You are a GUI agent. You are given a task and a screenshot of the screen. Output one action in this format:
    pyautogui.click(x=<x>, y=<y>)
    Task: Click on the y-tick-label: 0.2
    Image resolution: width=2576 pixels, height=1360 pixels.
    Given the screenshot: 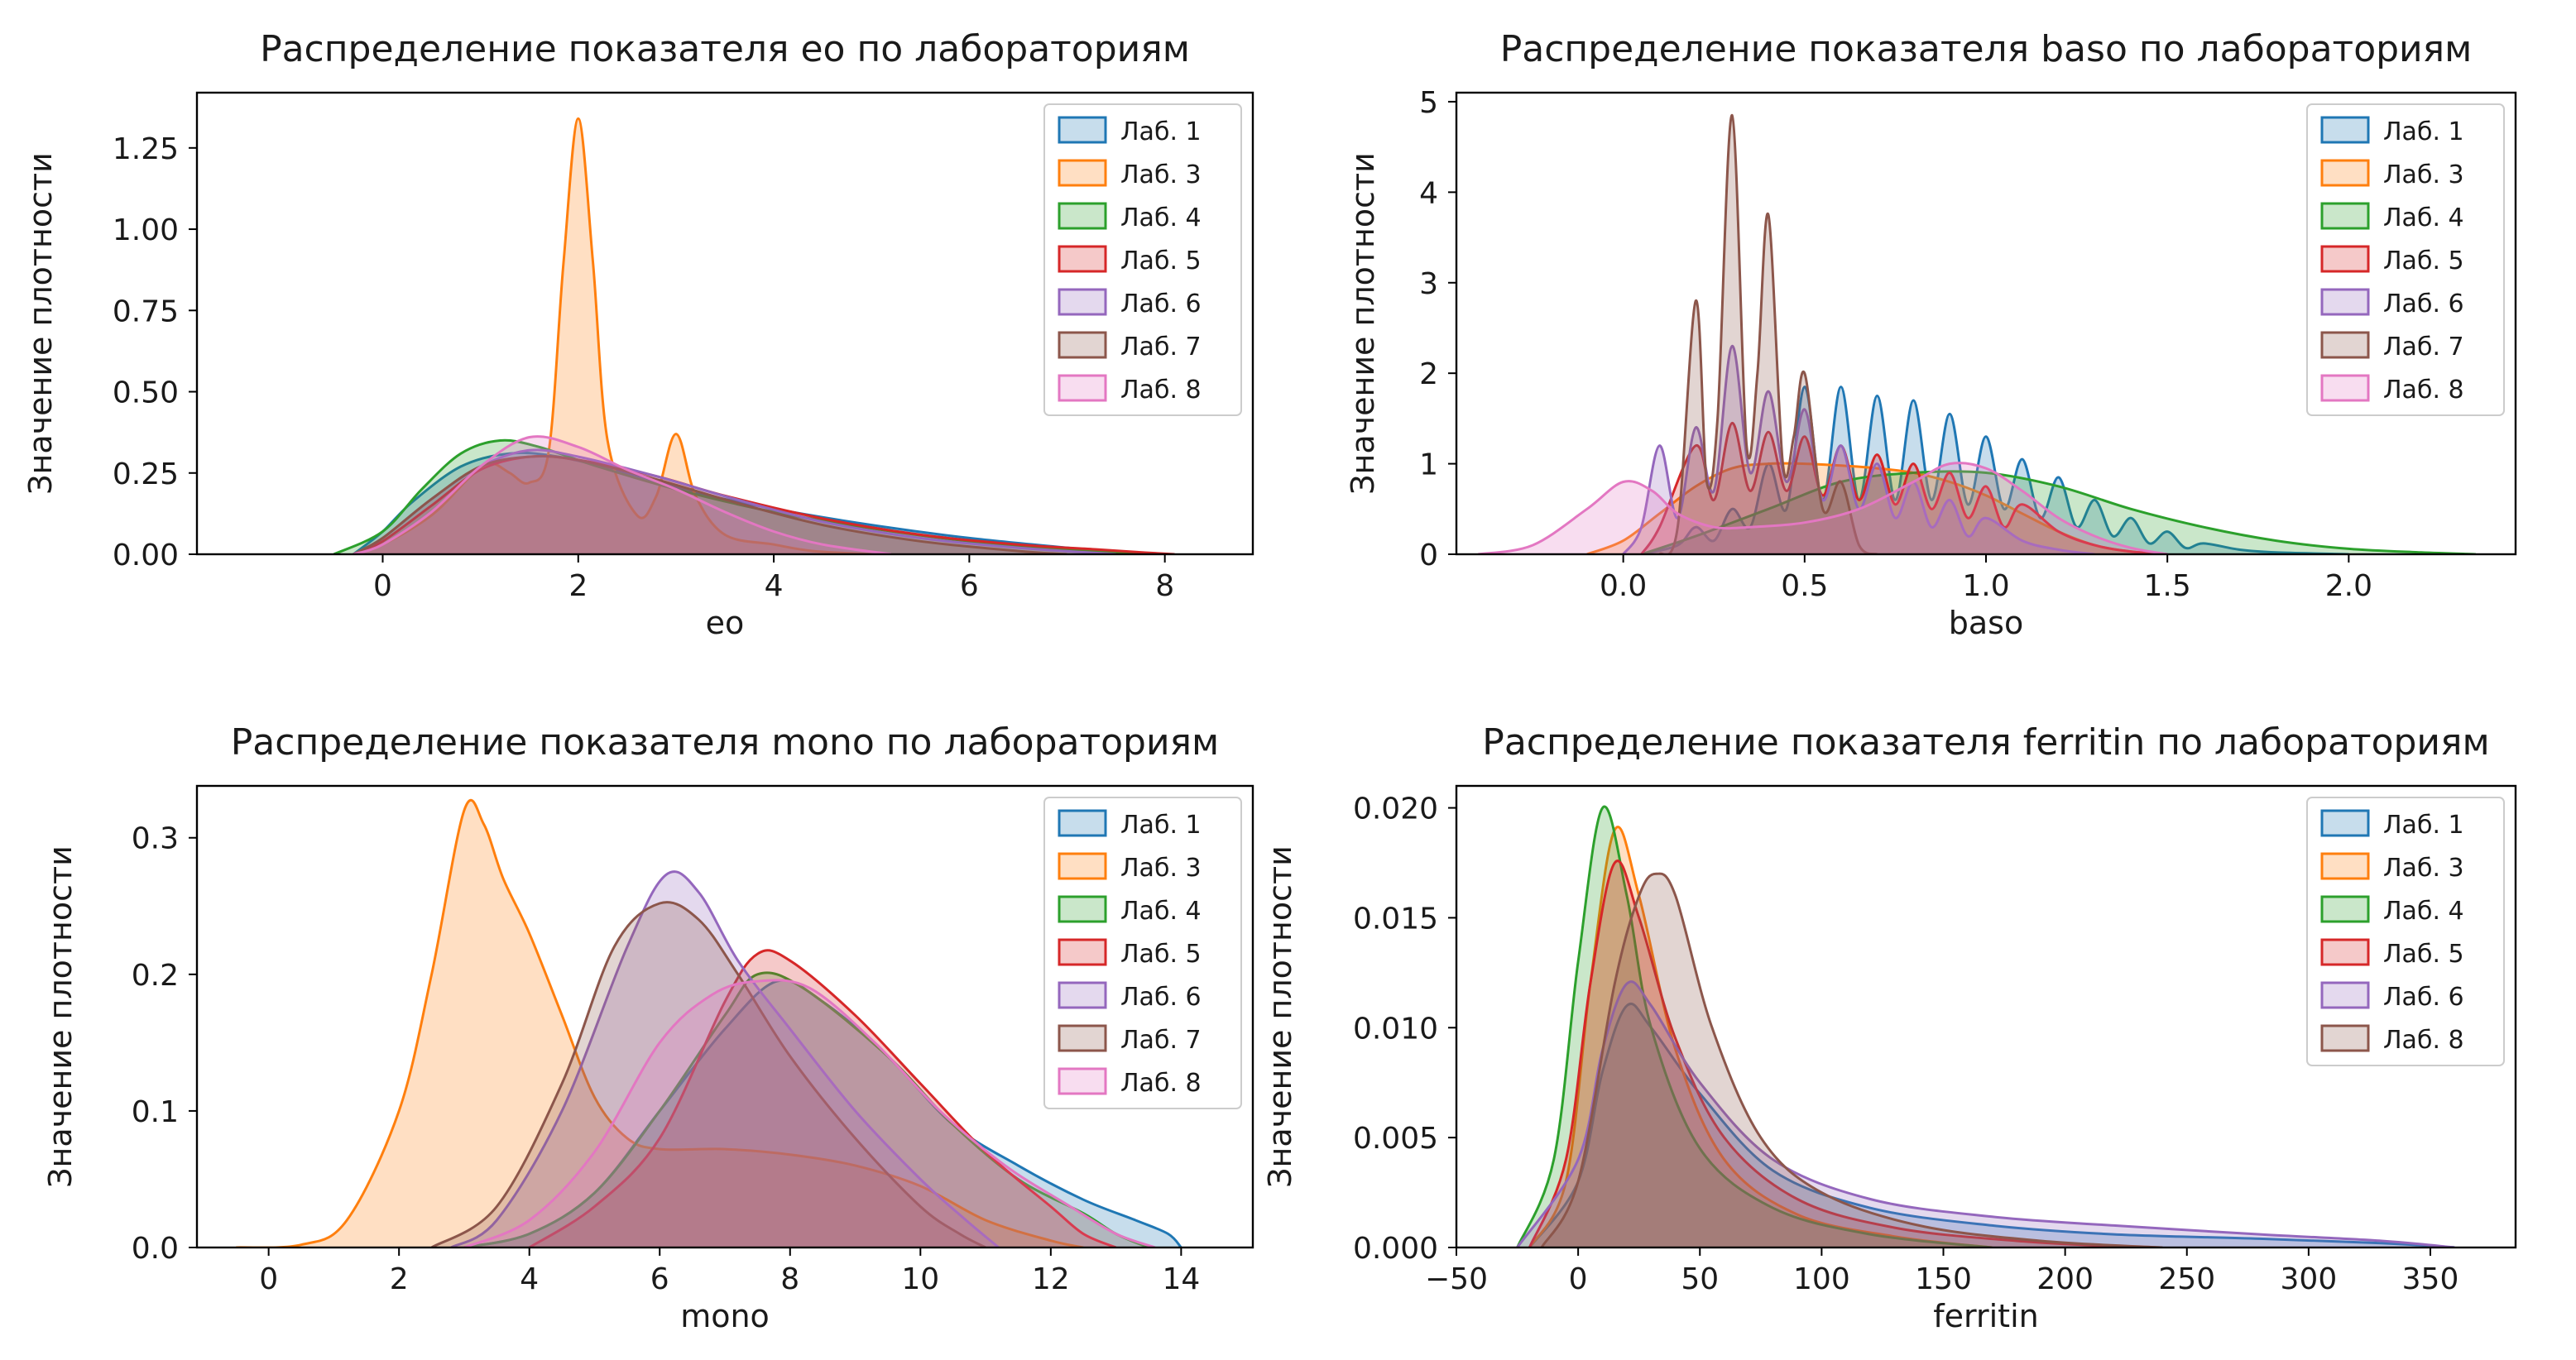 What is the action you would take?
    pyautogui.click(x=155, y=976)
    